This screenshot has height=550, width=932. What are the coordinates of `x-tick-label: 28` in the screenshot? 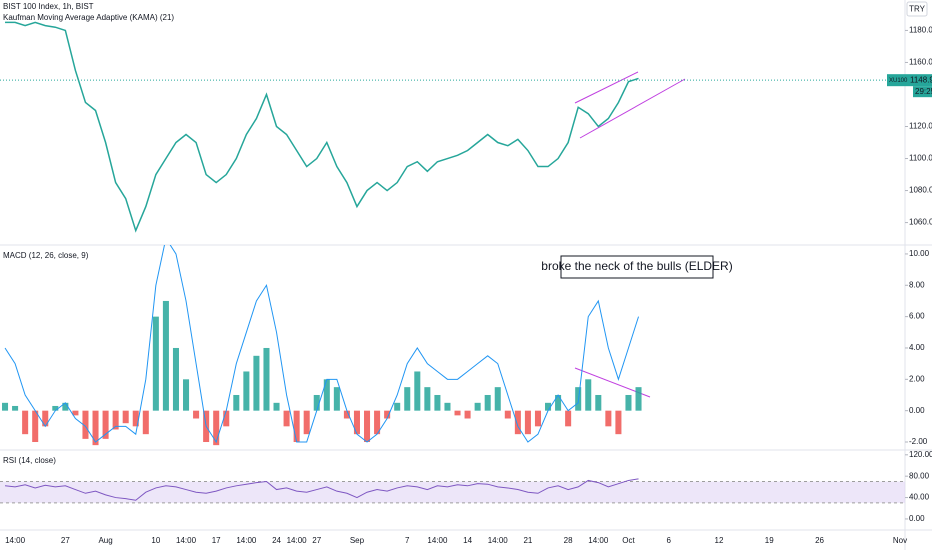 It's located at (568, 540).